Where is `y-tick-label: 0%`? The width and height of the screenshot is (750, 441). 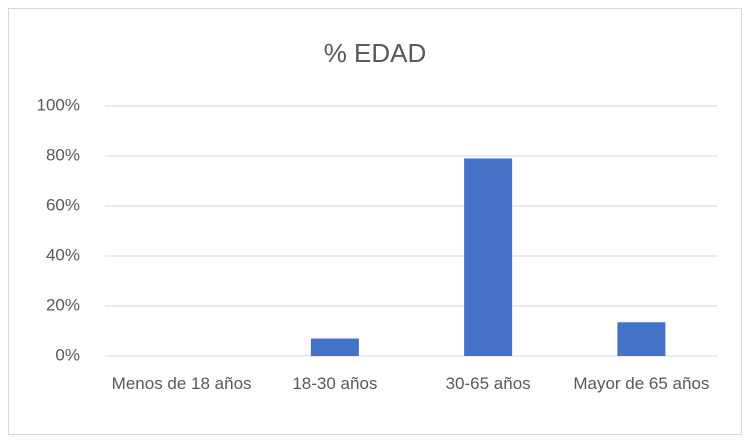
y-tick-label: 0% is located at coordinates (67, 354).